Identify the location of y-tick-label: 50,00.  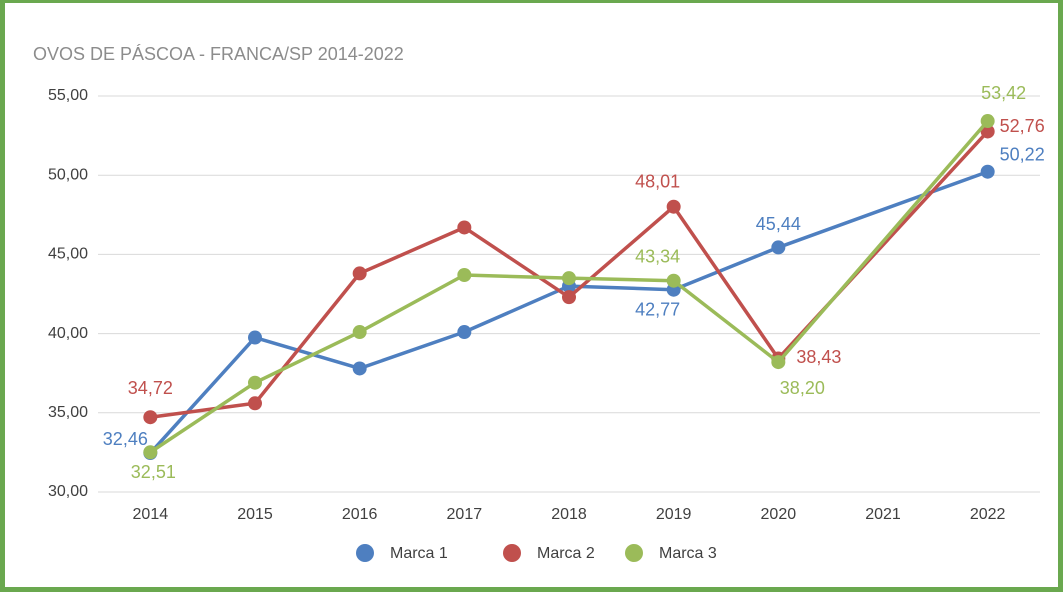
(68, 174).